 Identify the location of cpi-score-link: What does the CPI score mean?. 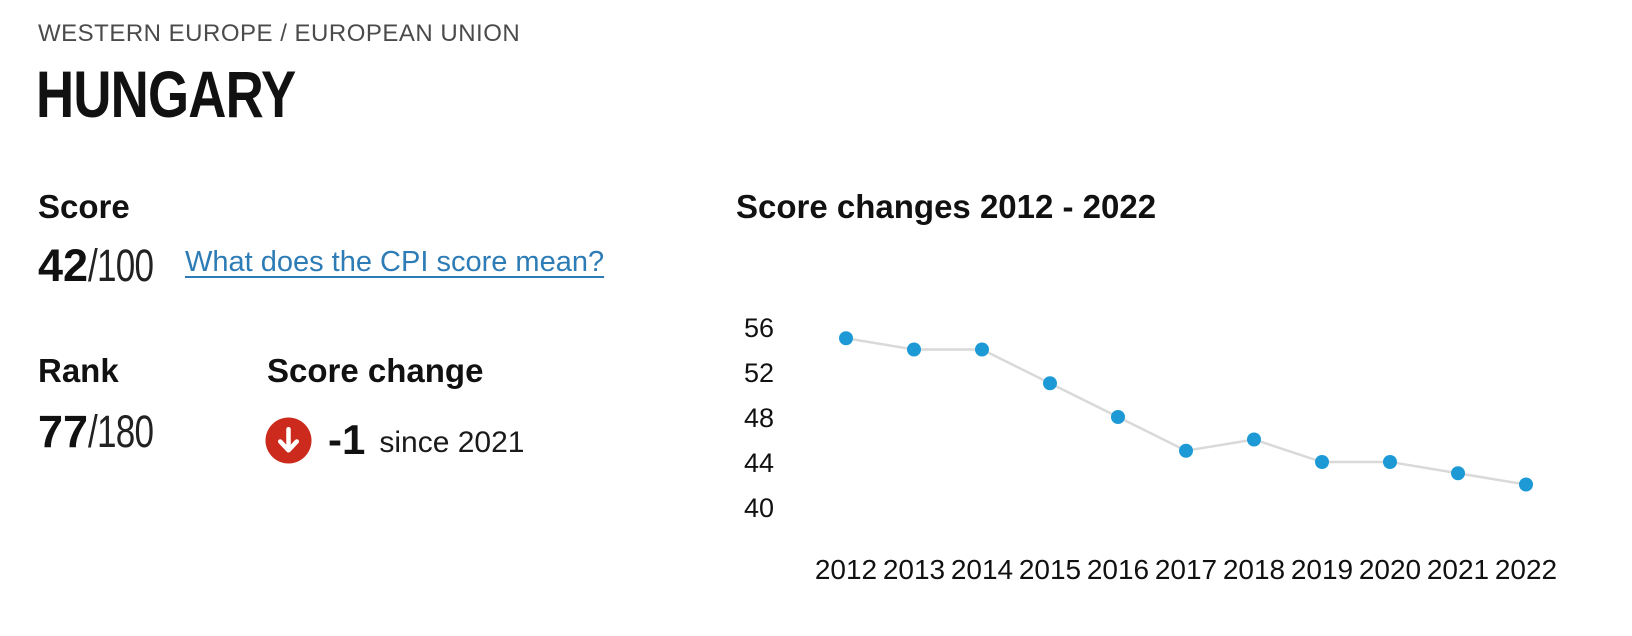
(395, 262).